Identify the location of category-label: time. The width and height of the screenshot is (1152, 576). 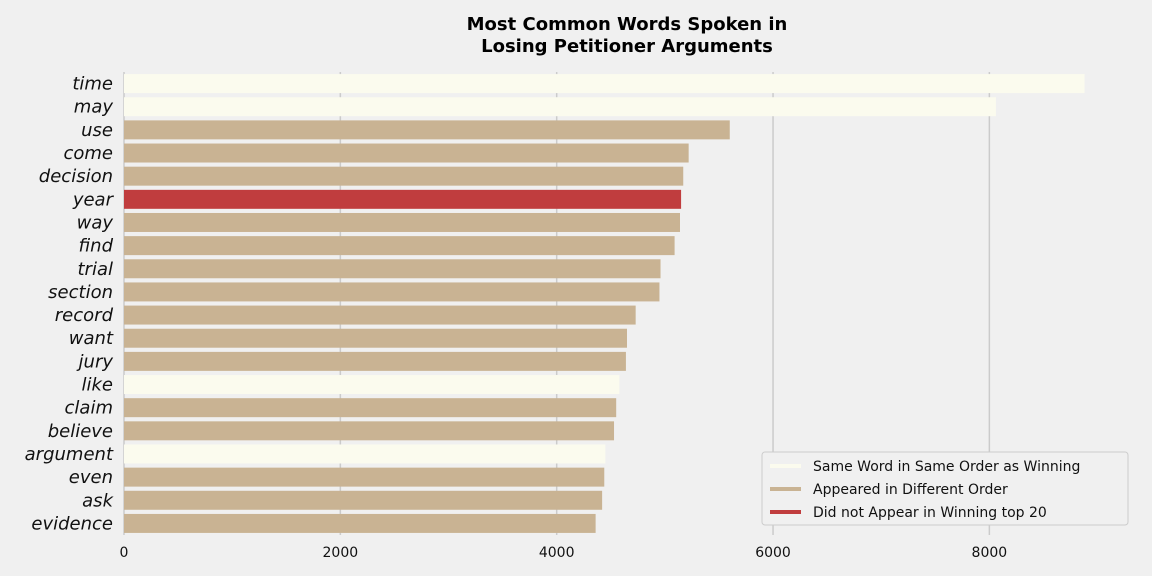
(92, 84).